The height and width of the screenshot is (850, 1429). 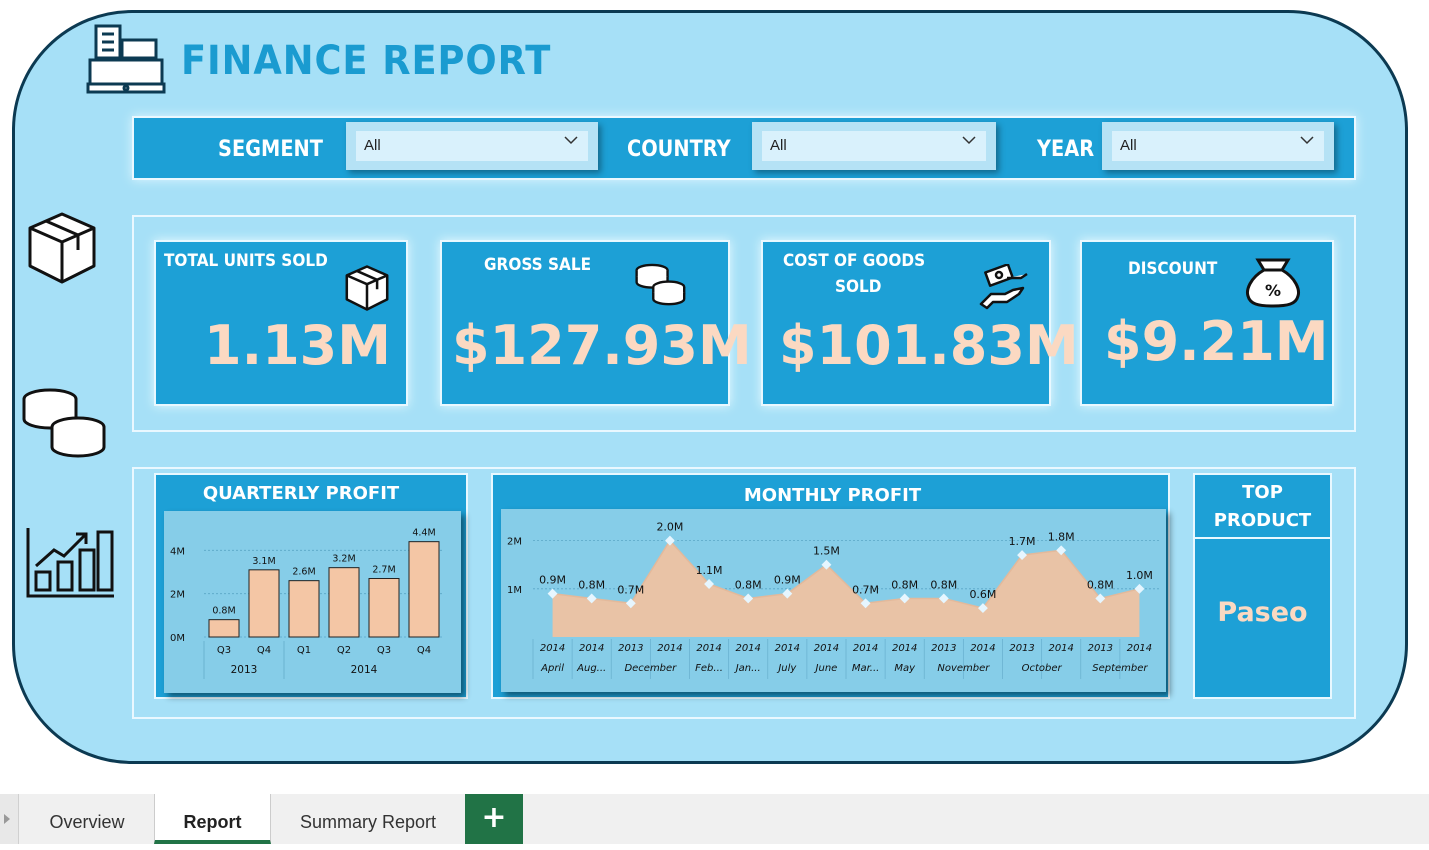 I want to click on top-product-title-line1: TOP, so click(x=1262, y=492).